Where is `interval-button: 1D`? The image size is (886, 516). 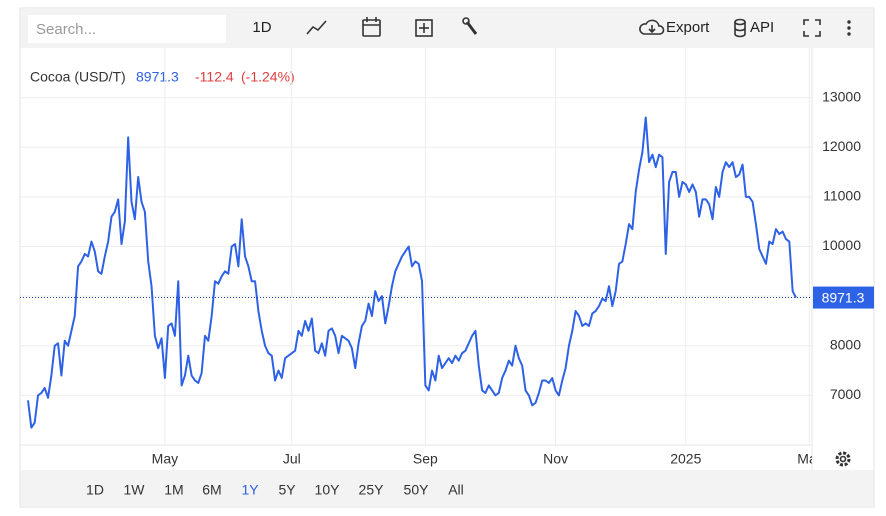
interval-button: 1D is located at coordinates (261, 27).